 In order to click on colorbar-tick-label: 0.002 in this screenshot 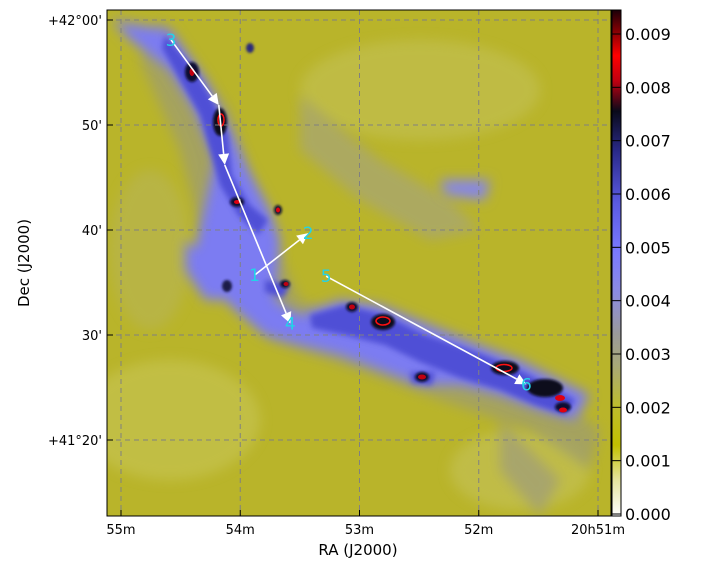, I will do `click(648, 407)`.